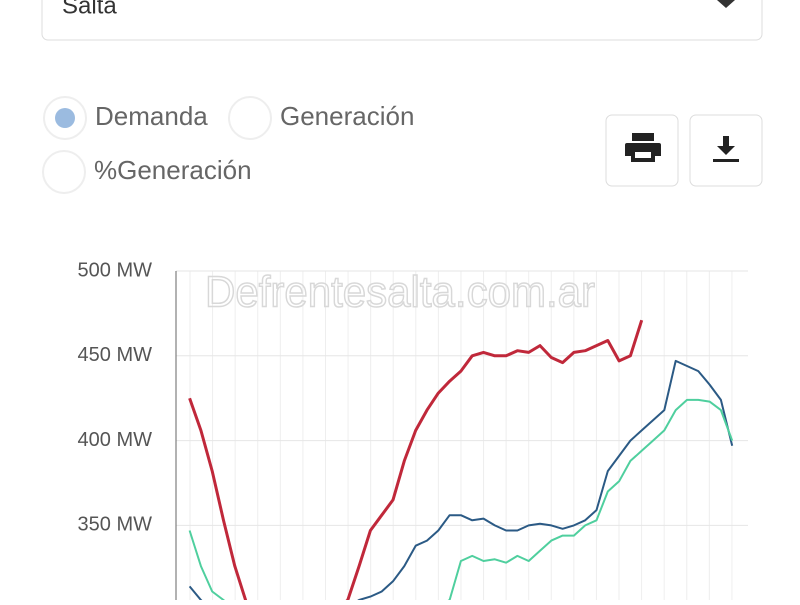  I want to click on select-box, so click(402, 20).